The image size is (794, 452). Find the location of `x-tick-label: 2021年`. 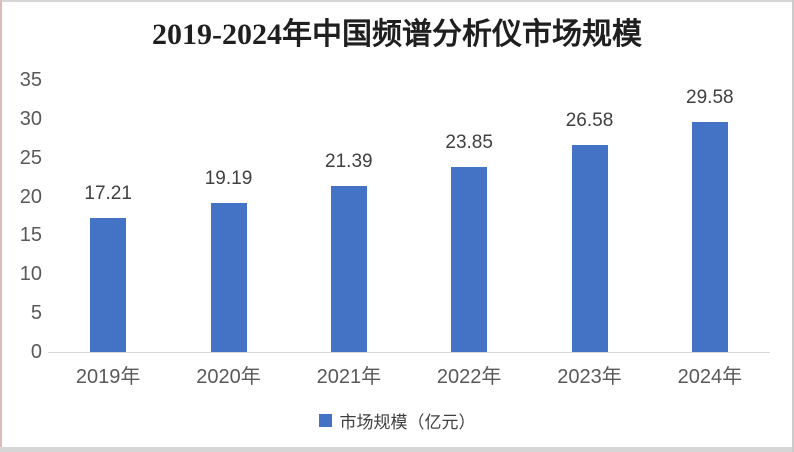

x-tick-label: 2021年 is located at coordinates (349, 377).